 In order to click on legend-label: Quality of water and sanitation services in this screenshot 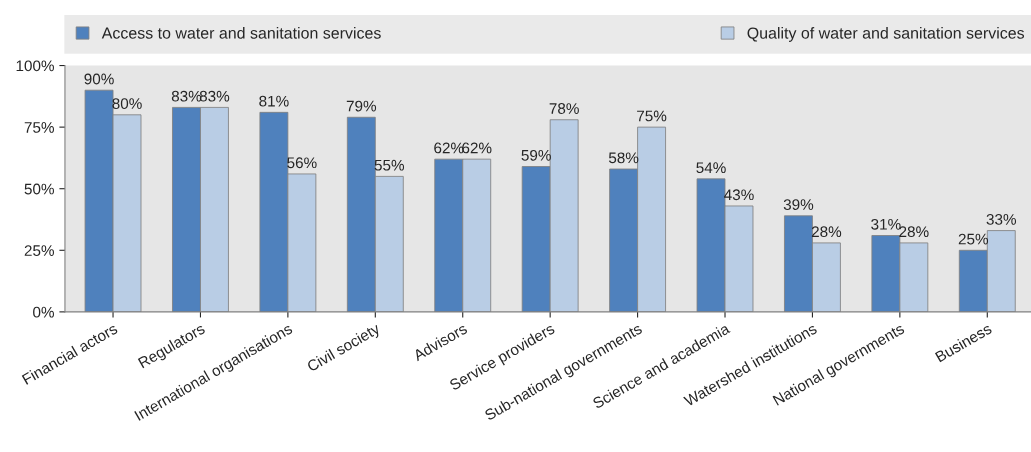, I will do `click(886, 34)`.